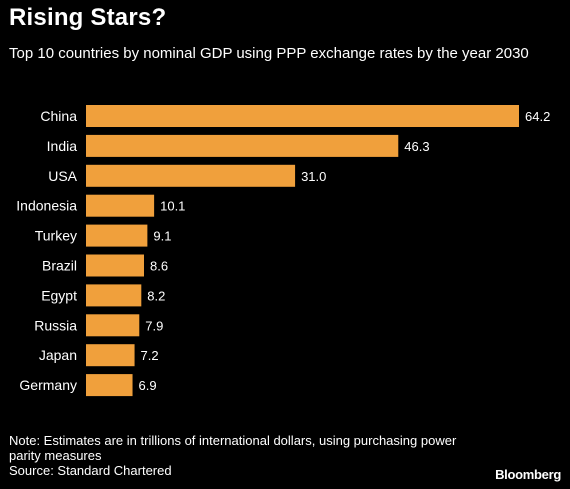  What do you see at coordinates (159, 266) in the screenshot?
I see `value-label: 8.6` at bounding box center [159, 266].